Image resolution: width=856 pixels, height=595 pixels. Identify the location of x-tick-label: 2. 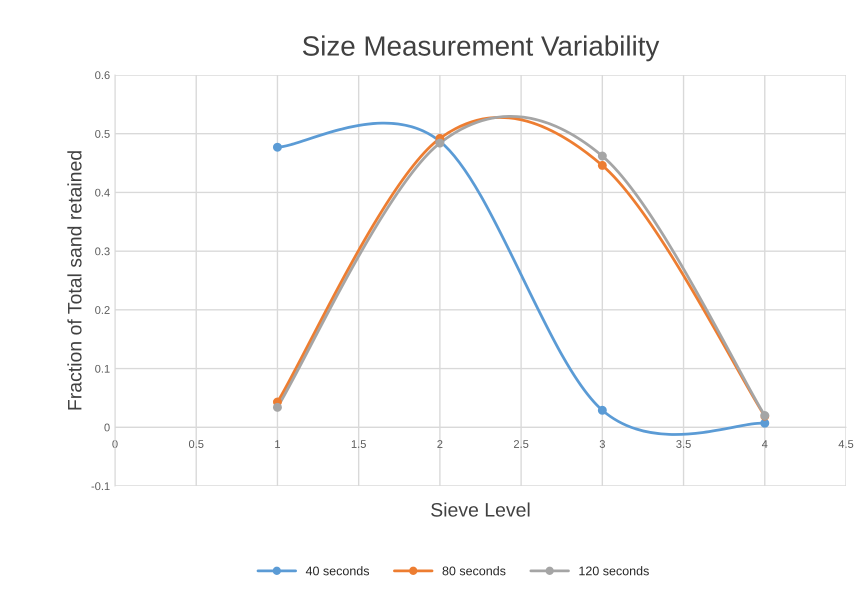
(439, 444).